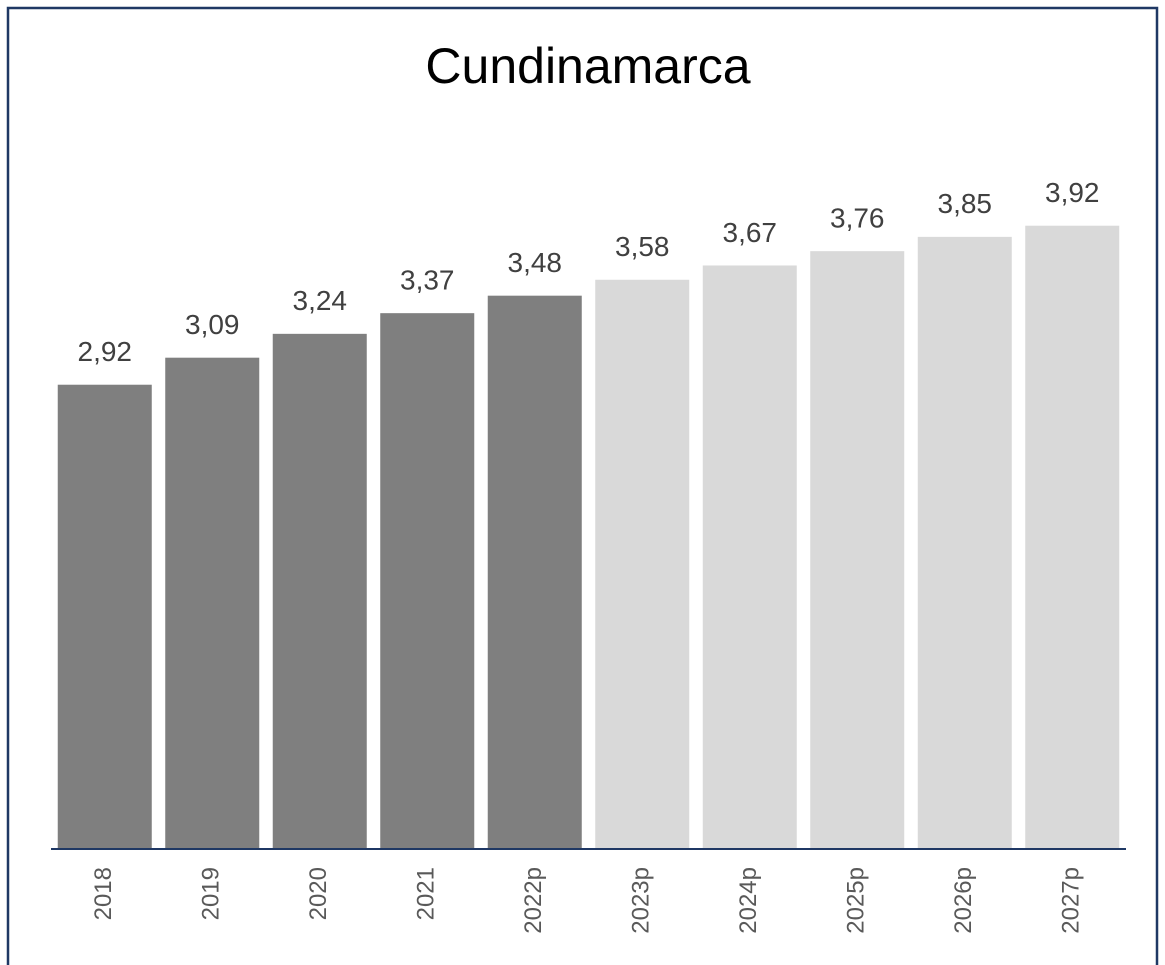 This screenshot has height=965, width=1165. Describe the element at coordinates (211, 893) in the screenshot. I see `x-tick-label: 2019` at that location.